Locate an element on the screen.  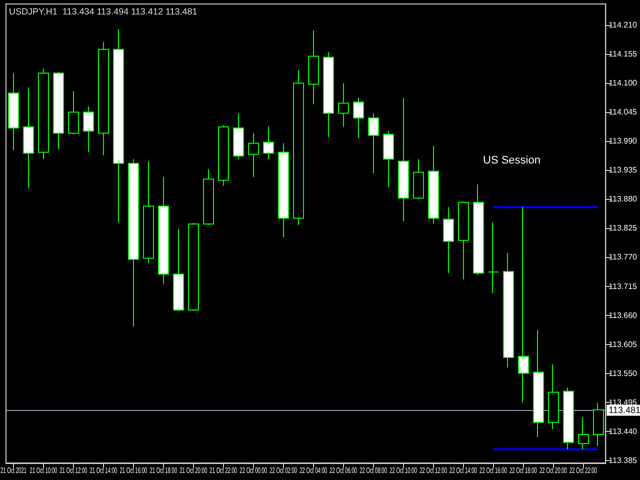
chart-title: USDJPY,H1 113.434 113.494 113.412 113.481 is located at coordinates (103, 11).